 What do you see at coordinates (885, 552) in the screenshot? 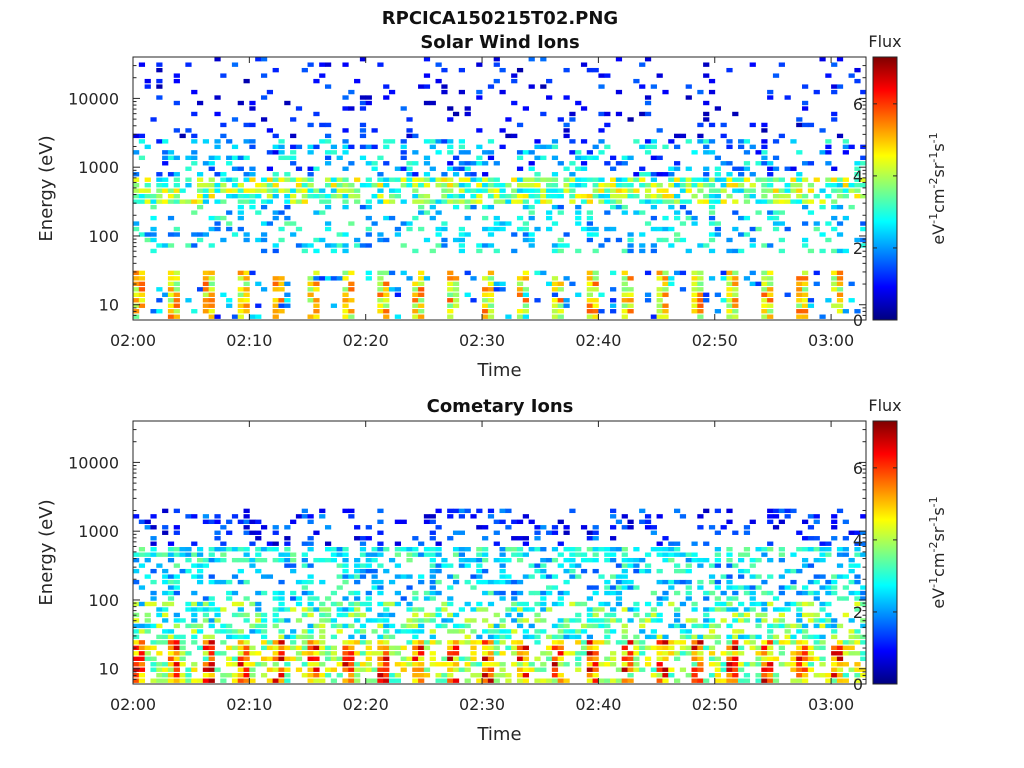
I see `colorbar-gradient` at bounding box center [885, 552].